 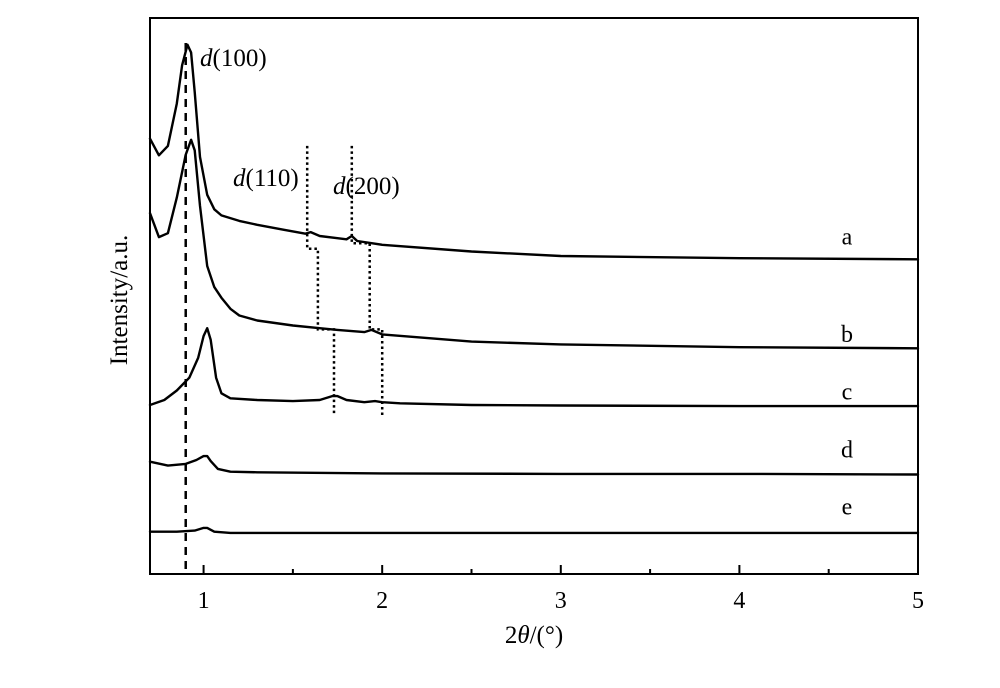 I want to click on series-d-line, so click(x=534, y=465).